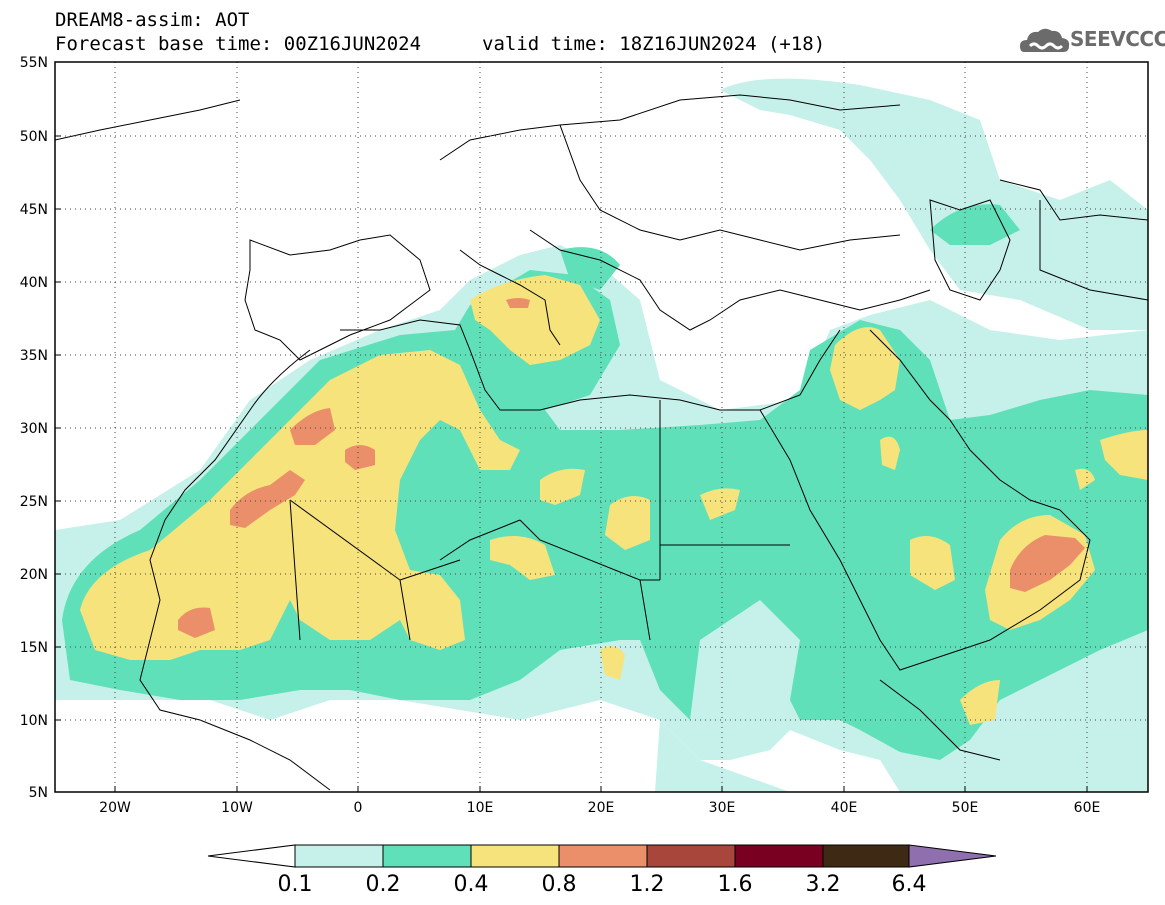 This screenshot has width=1165, height=905. I want to click on lat-label: 50N, so click(34, 137).